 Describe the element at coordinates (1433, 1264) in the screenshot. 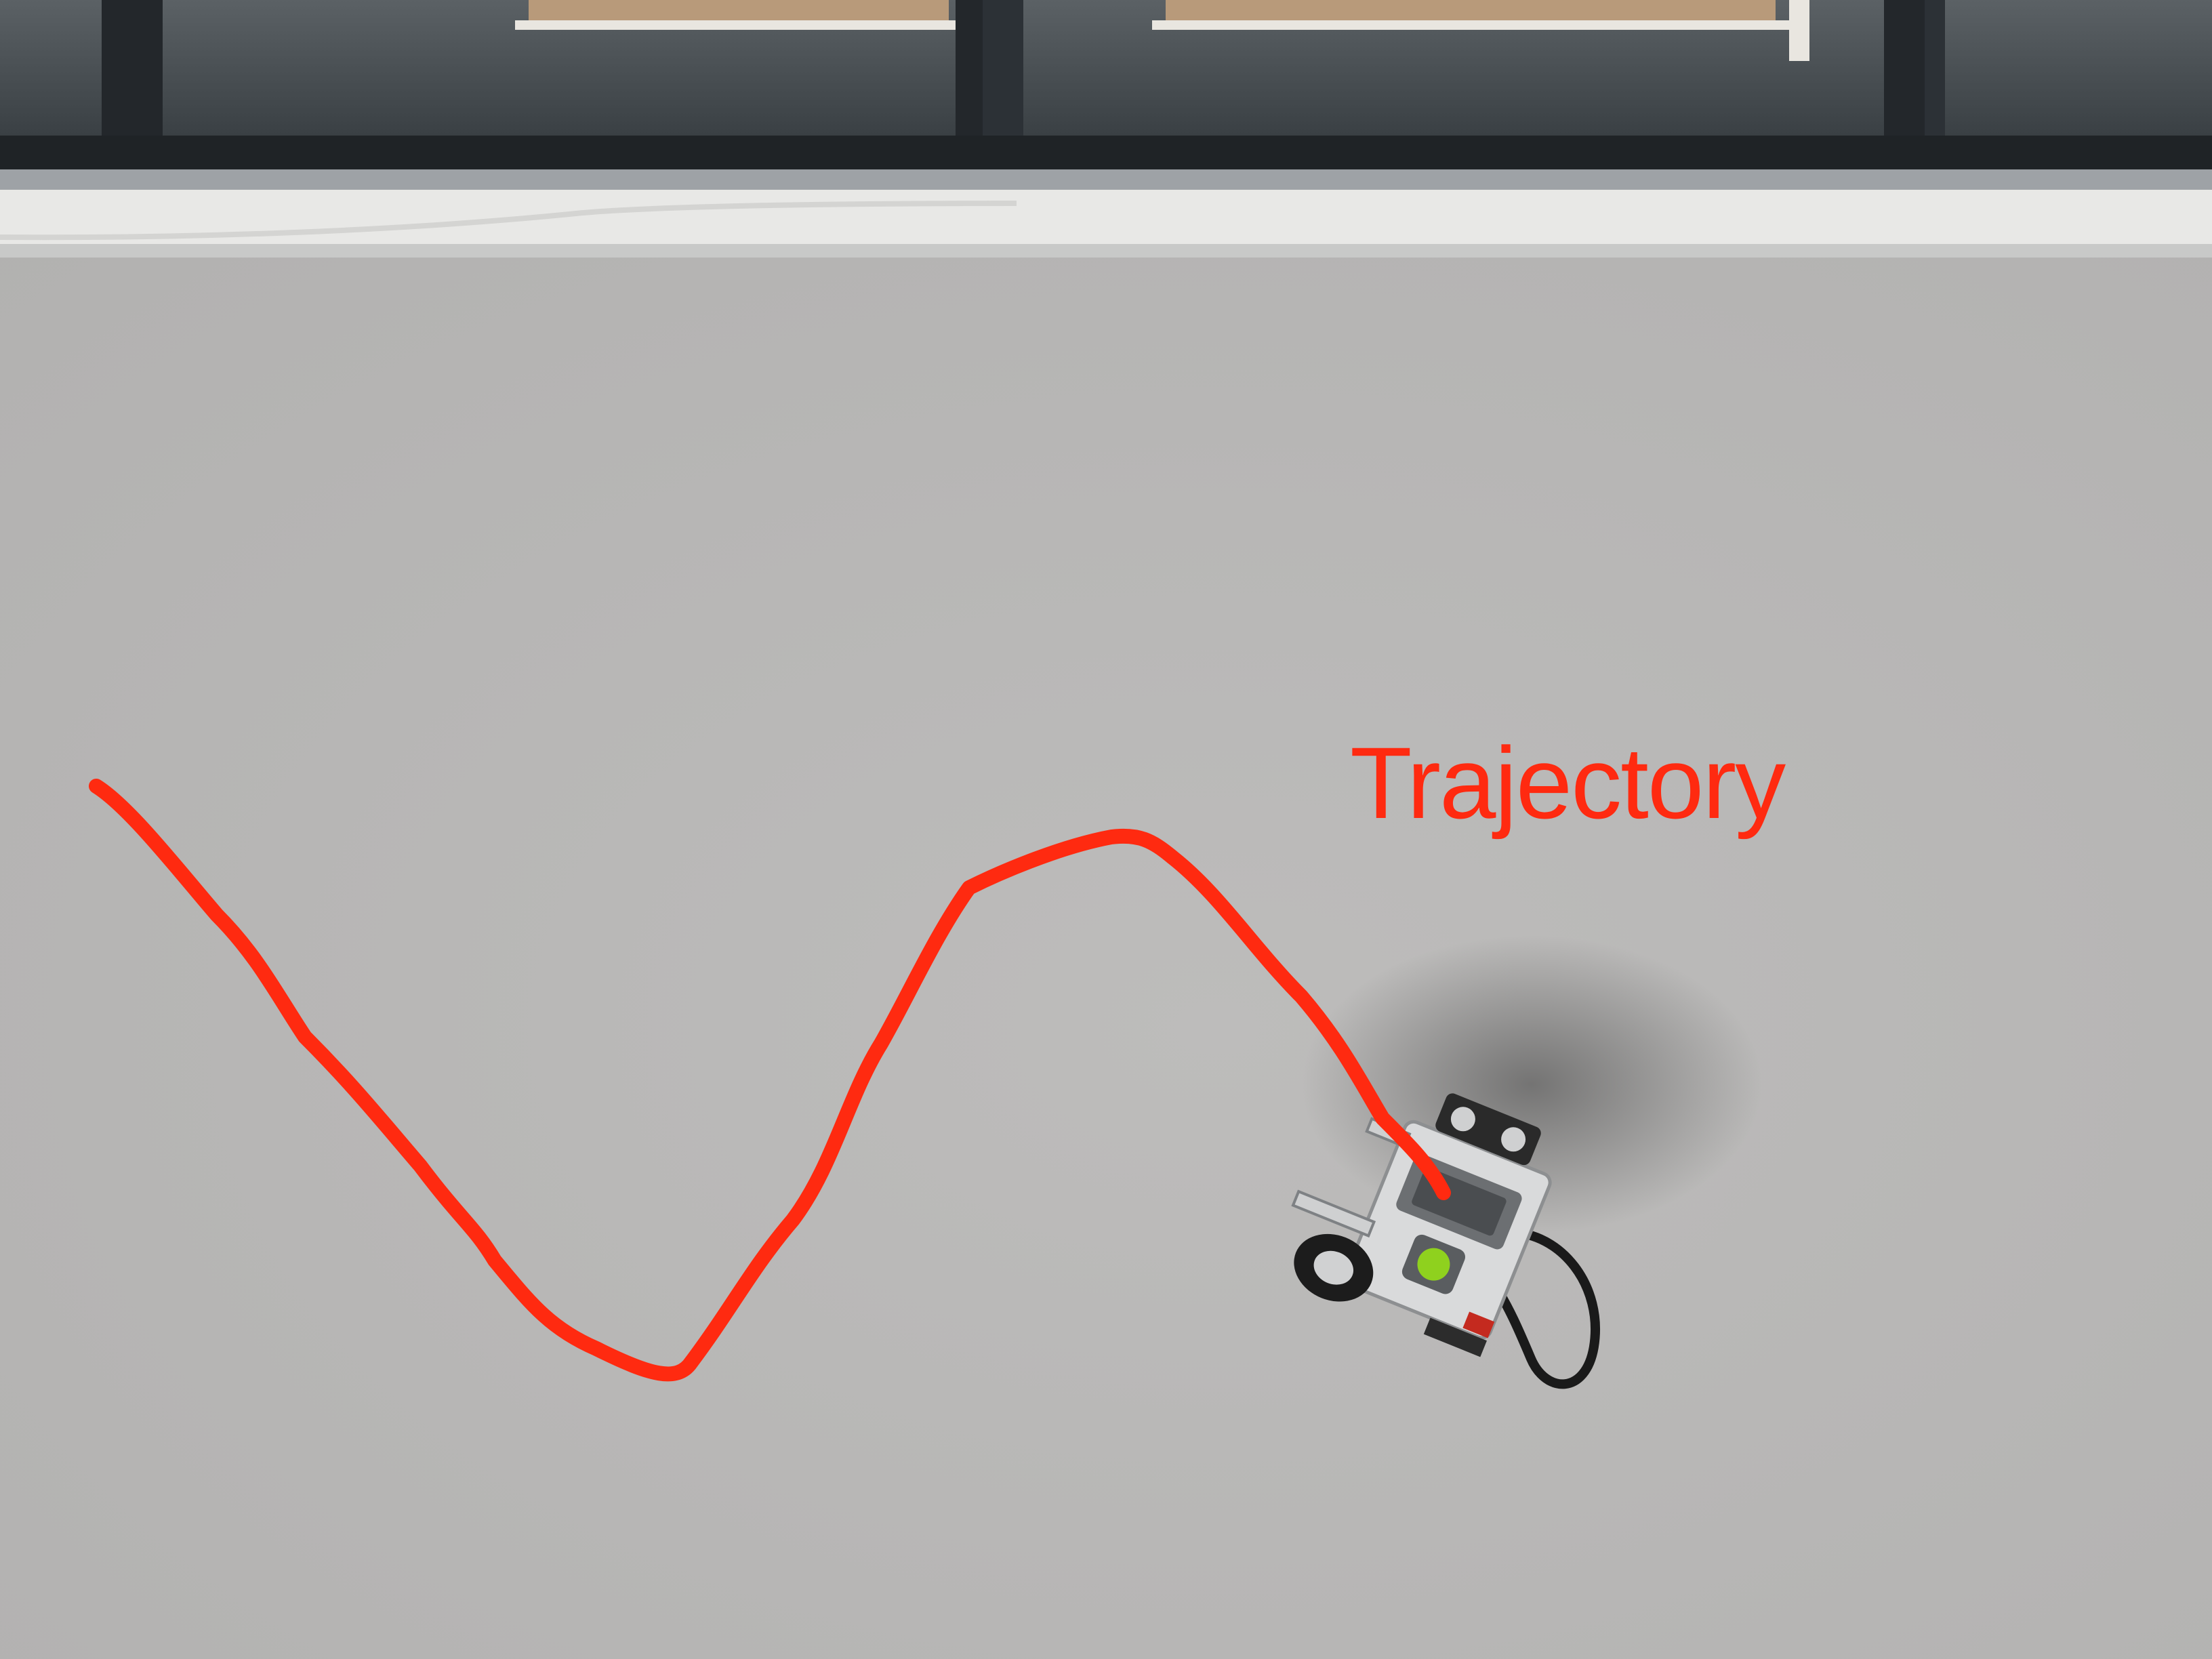

I see `robot-status-light` at that location.